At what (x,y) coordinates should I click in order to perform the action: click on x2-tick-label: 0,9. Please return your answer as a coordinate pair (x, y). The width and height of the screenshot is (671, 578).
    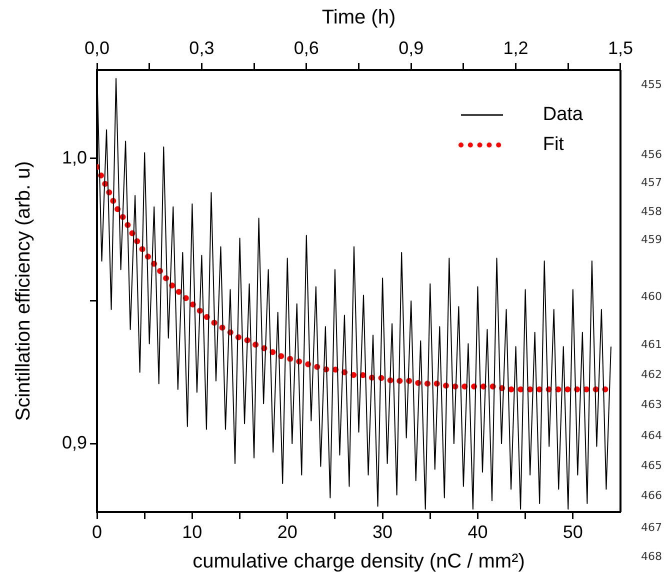
    Looking at the image, I should click on (411, 48).